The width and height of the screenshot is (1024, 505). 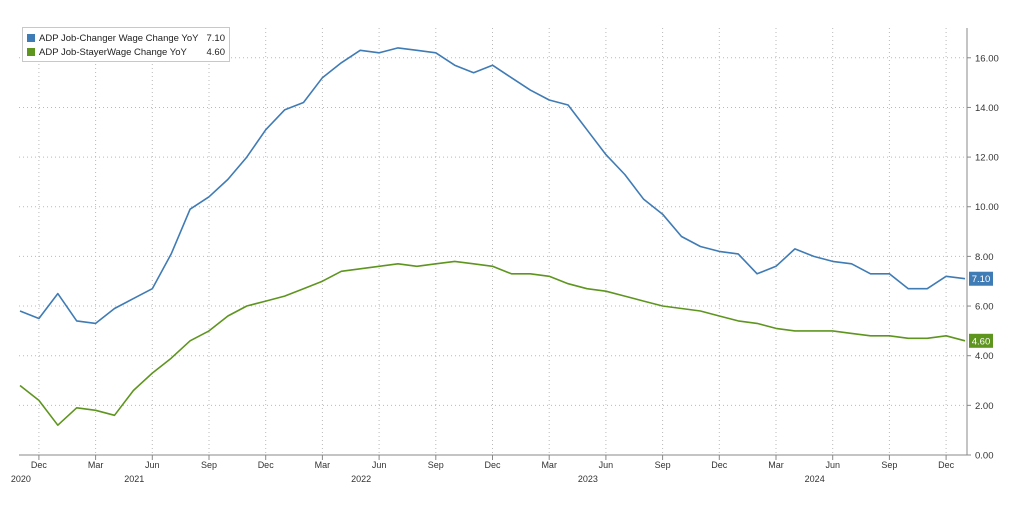 I want to click on legend-entry-job-changer: ADP Job-Changer Wage Change YoY 7.10, so click(x=126, y=38).